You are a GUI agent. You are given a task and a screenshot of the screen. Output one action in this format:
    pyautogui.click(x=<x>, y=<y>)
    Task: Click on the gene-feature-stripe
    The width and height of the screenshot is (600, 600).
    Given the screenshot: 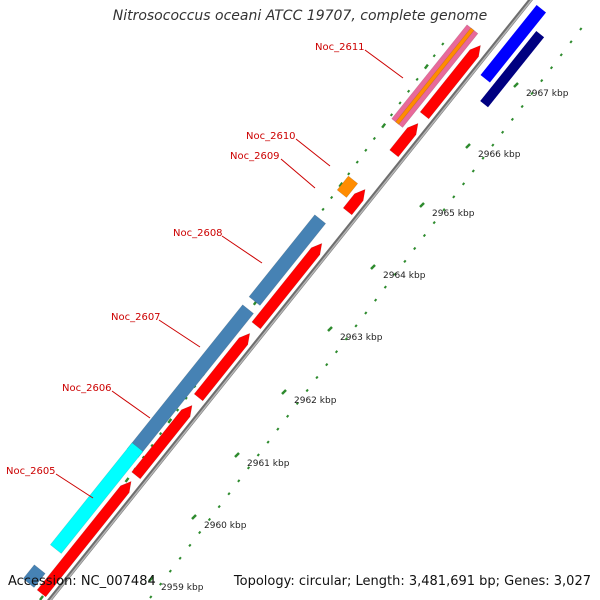 What is the action you would take?
    pyautogui.click(x=435, y=76)
    